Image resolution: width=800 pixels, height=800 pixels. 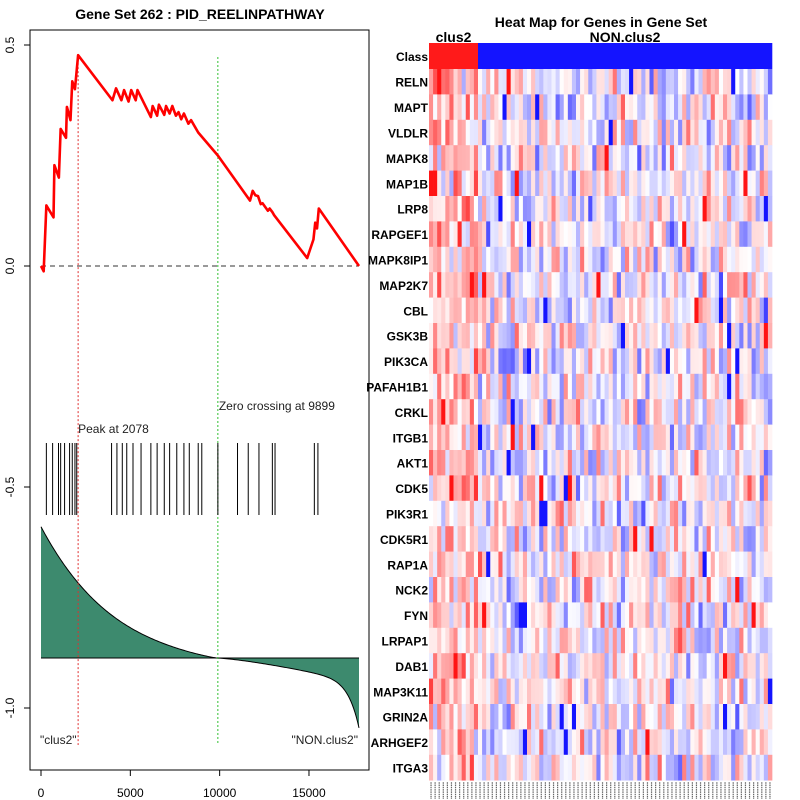 What do you see at coordinates (182, 784) in the screenshot?
I see `x-axis: 0 5000 10000 15000` at bounding box center [182, 784].